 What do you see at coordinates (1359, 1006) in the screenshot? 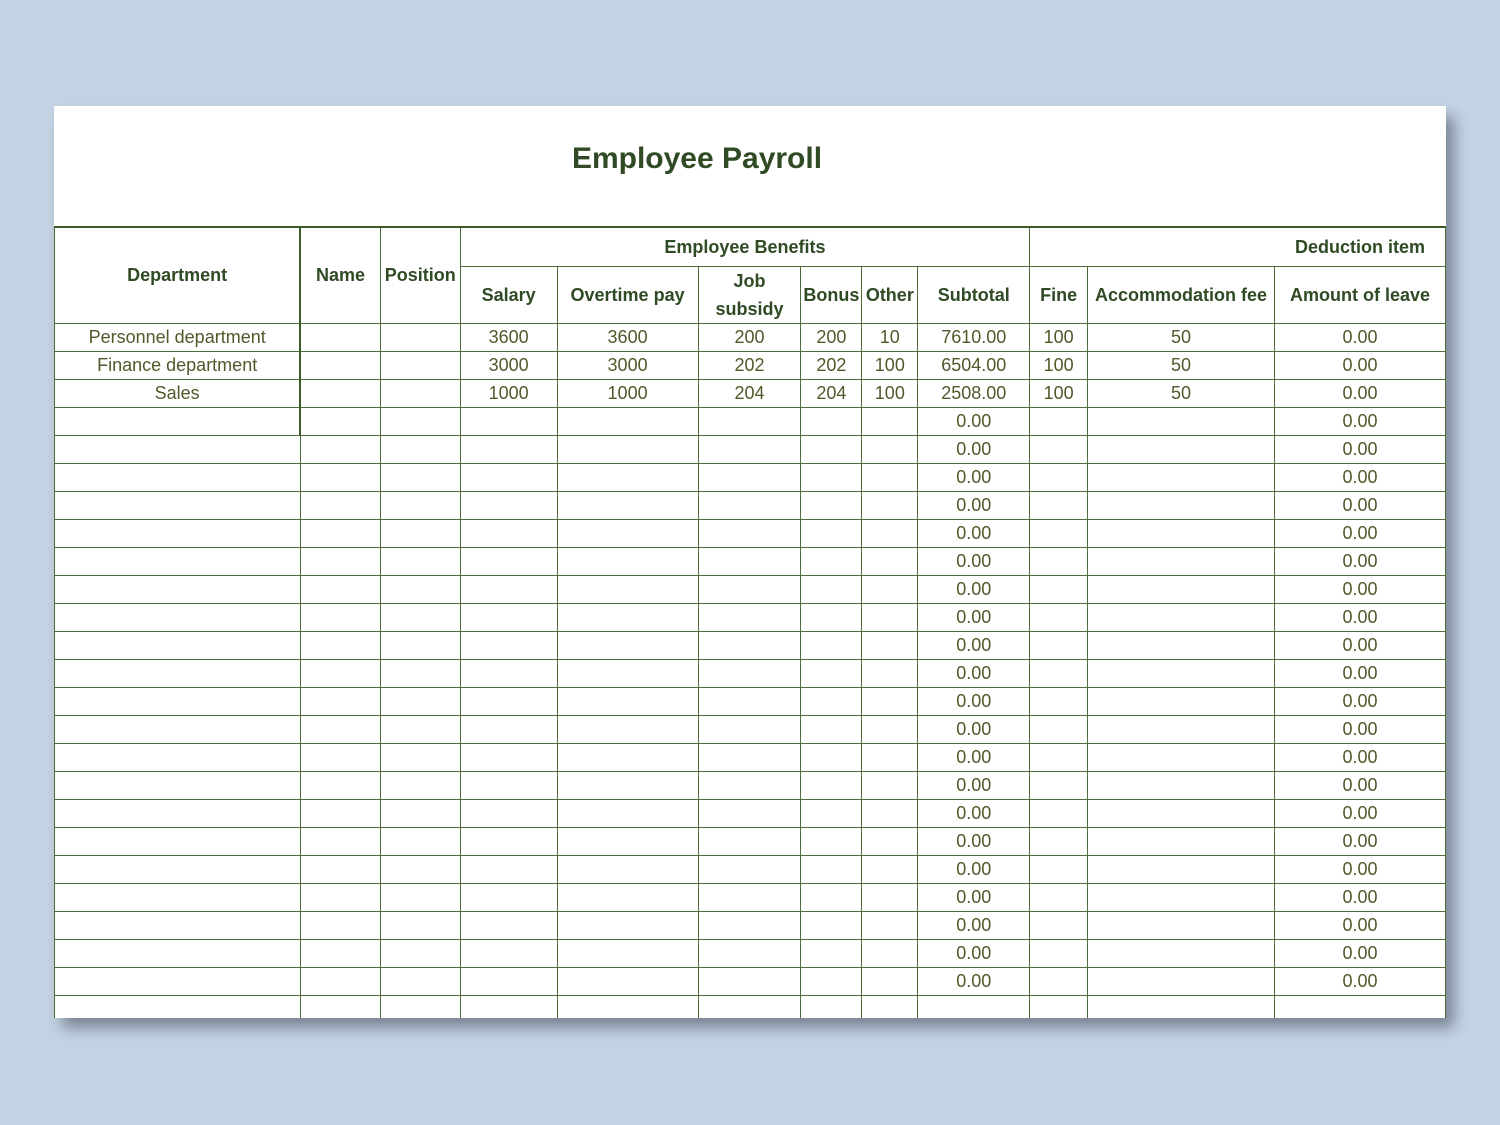
I see `cell-leave` at bounding box center [1359, 1006].